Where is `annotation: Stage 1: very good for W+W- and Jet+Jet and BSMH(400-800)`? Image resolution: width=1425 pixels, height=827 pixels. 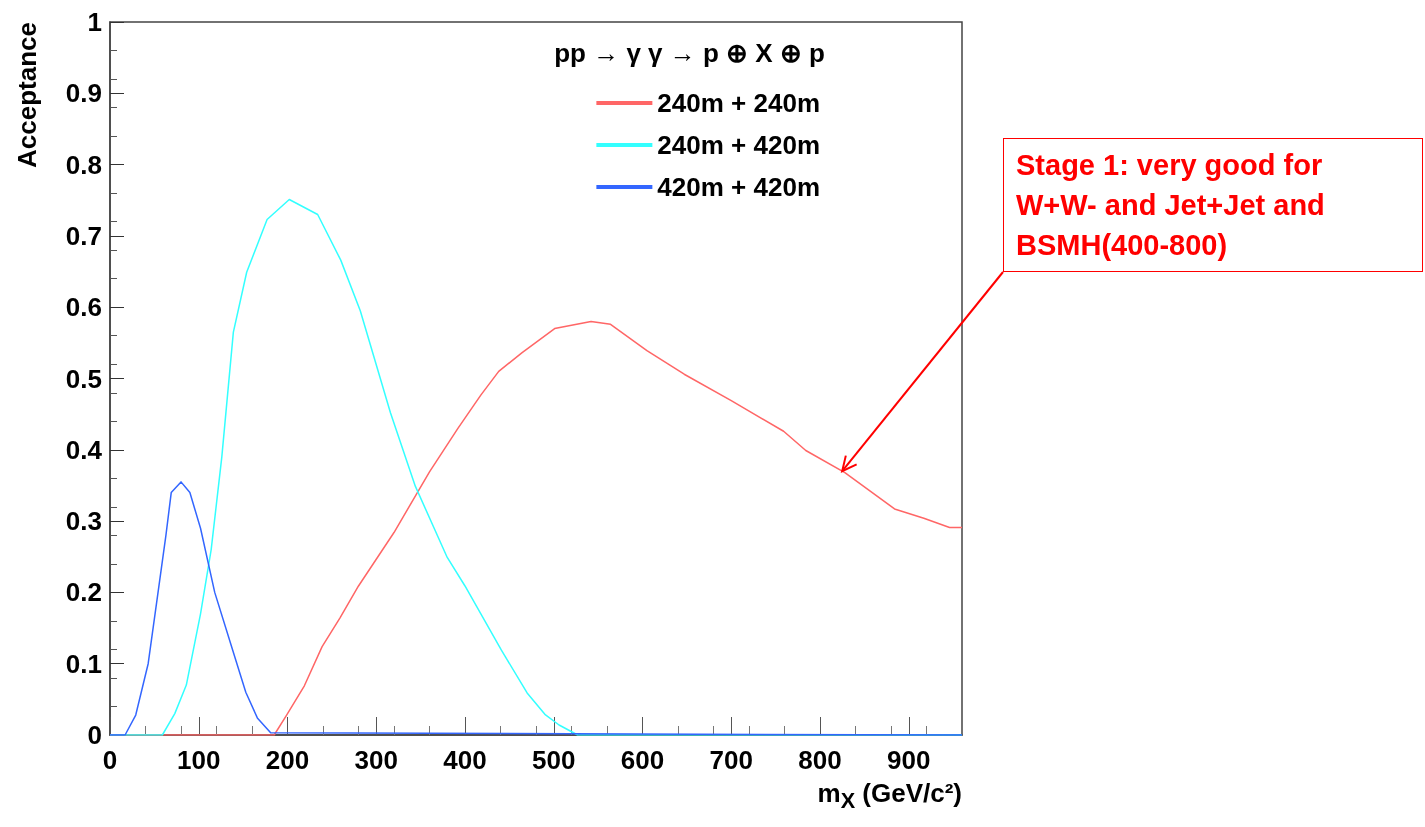 annotation: Stage 1: very good for W+W- and Jet+Jet and BSMH(400-800) is located at coordinates (1213, 205).